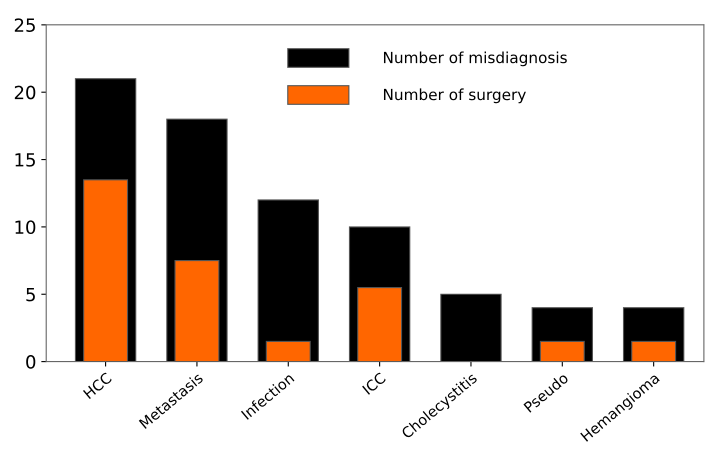 The image size is (711, 452). I want to click on legend-label: Number of misdiagnosis, so click(475, 58).